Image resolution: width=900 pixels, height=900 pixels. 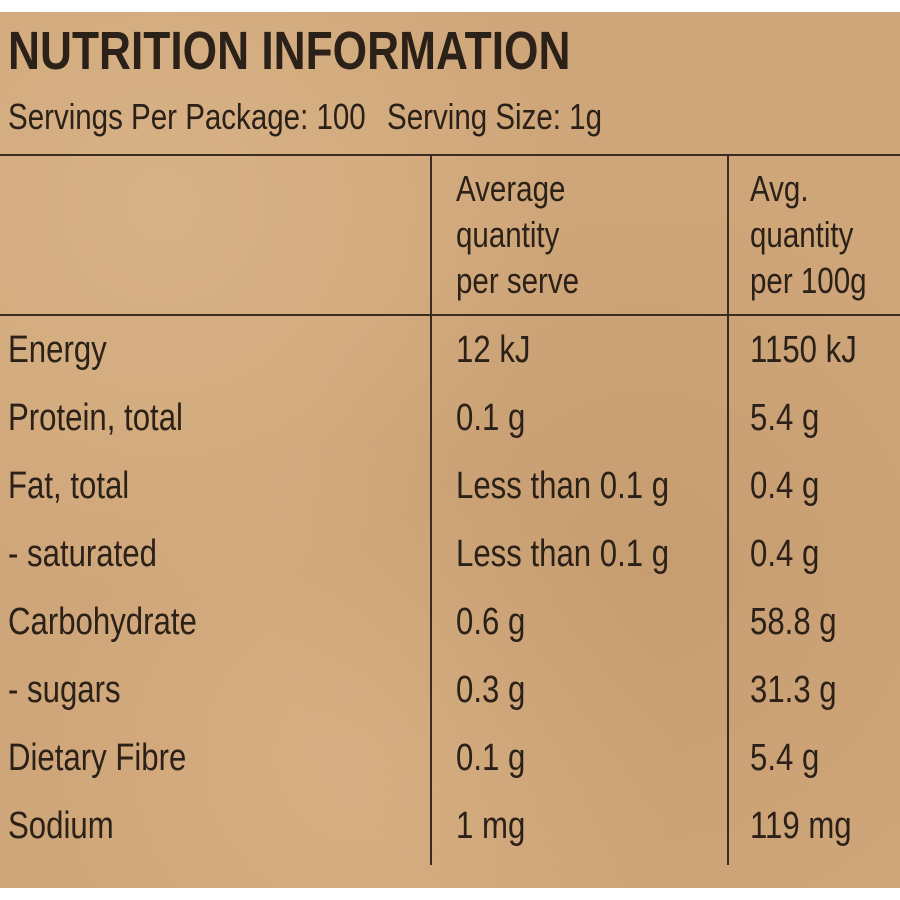 I want to click on header-per-100g-line-2: quantity, so click(x=802, y=234).